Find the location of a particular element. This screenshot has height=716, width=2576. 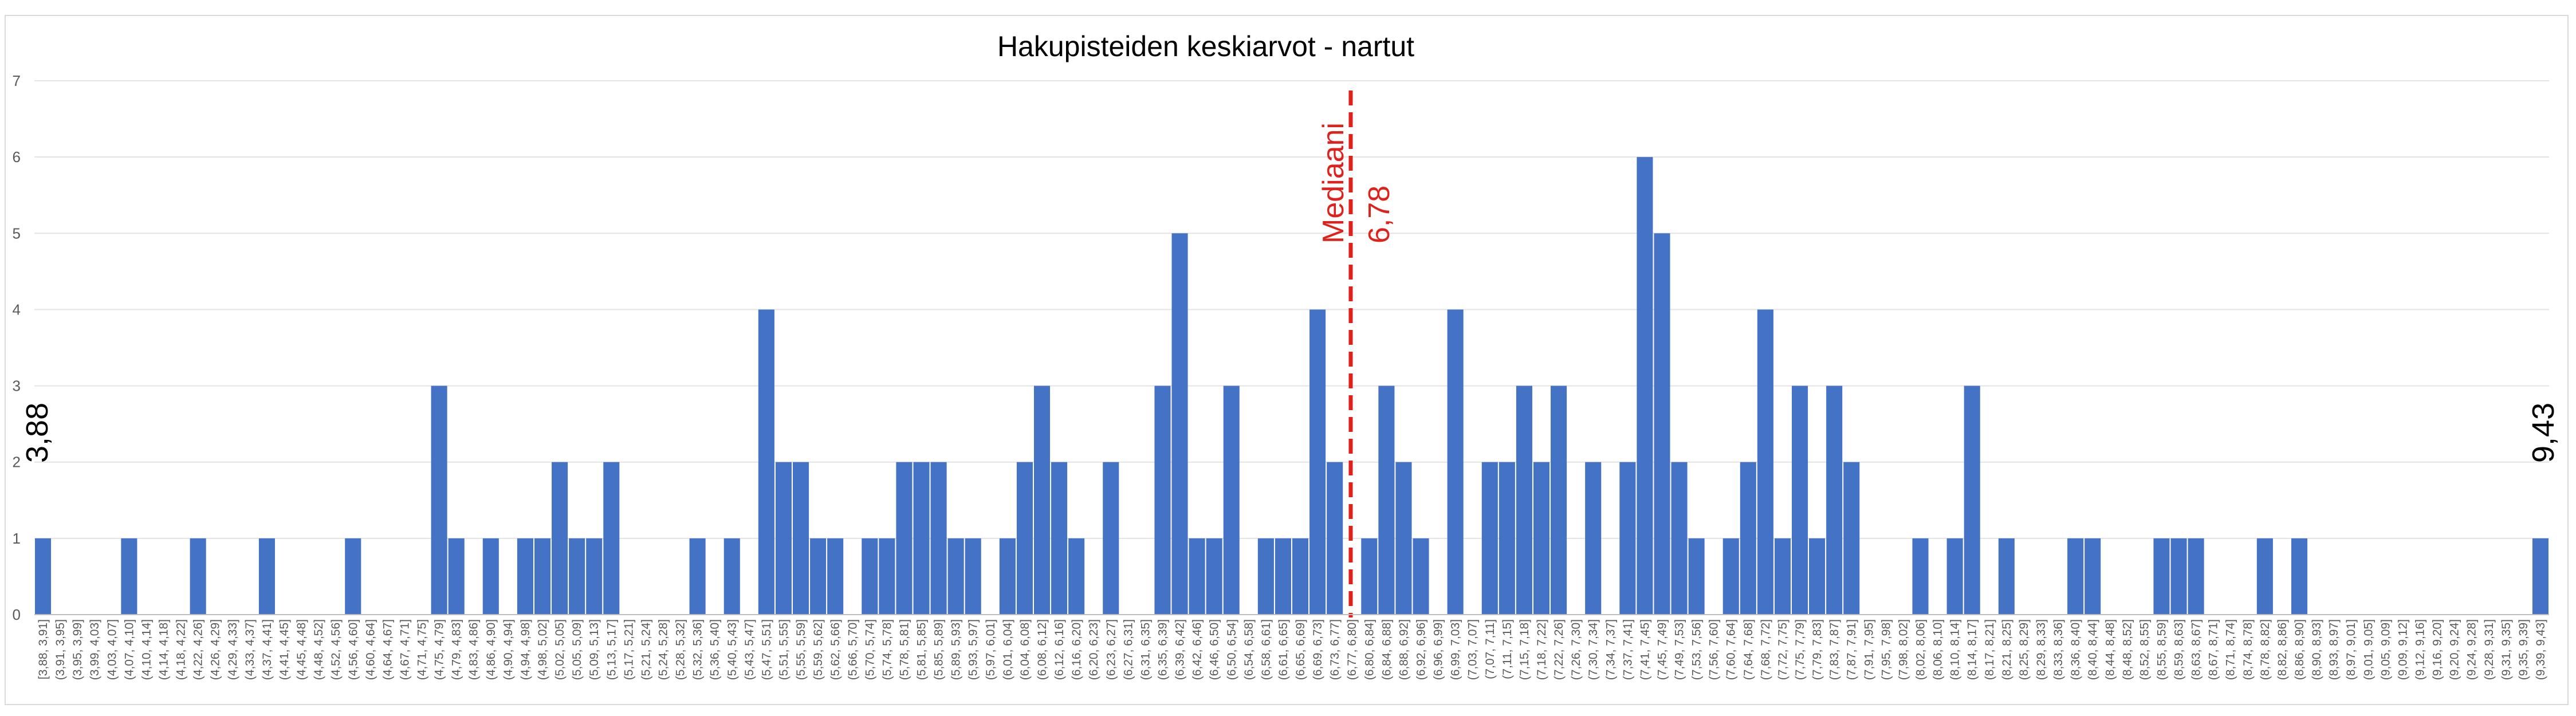

x-tick-label: (6,01, 6,04] is located at coordinates (1007, 649).